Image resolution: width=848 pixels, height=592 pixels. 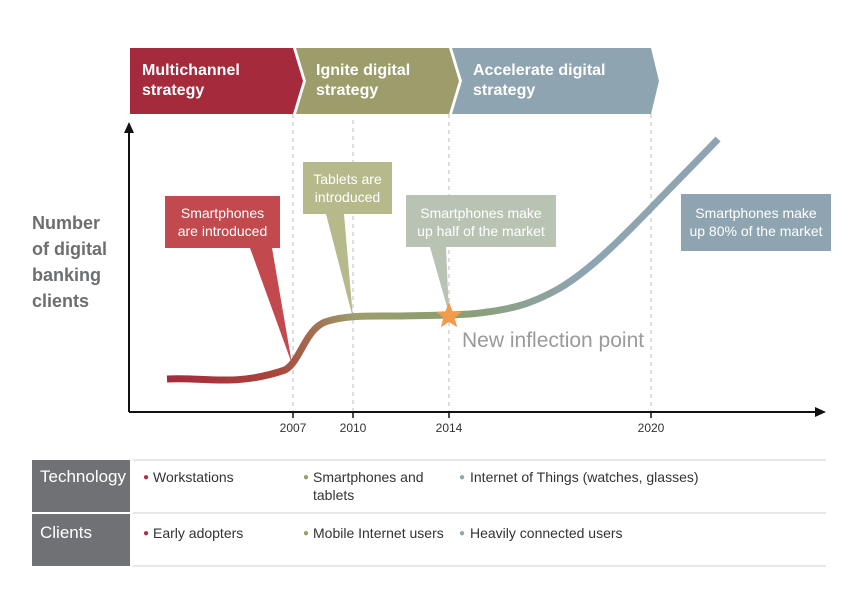 I want to click on callout-pointer-smartphones-introduced, so click(x=271, y=306).